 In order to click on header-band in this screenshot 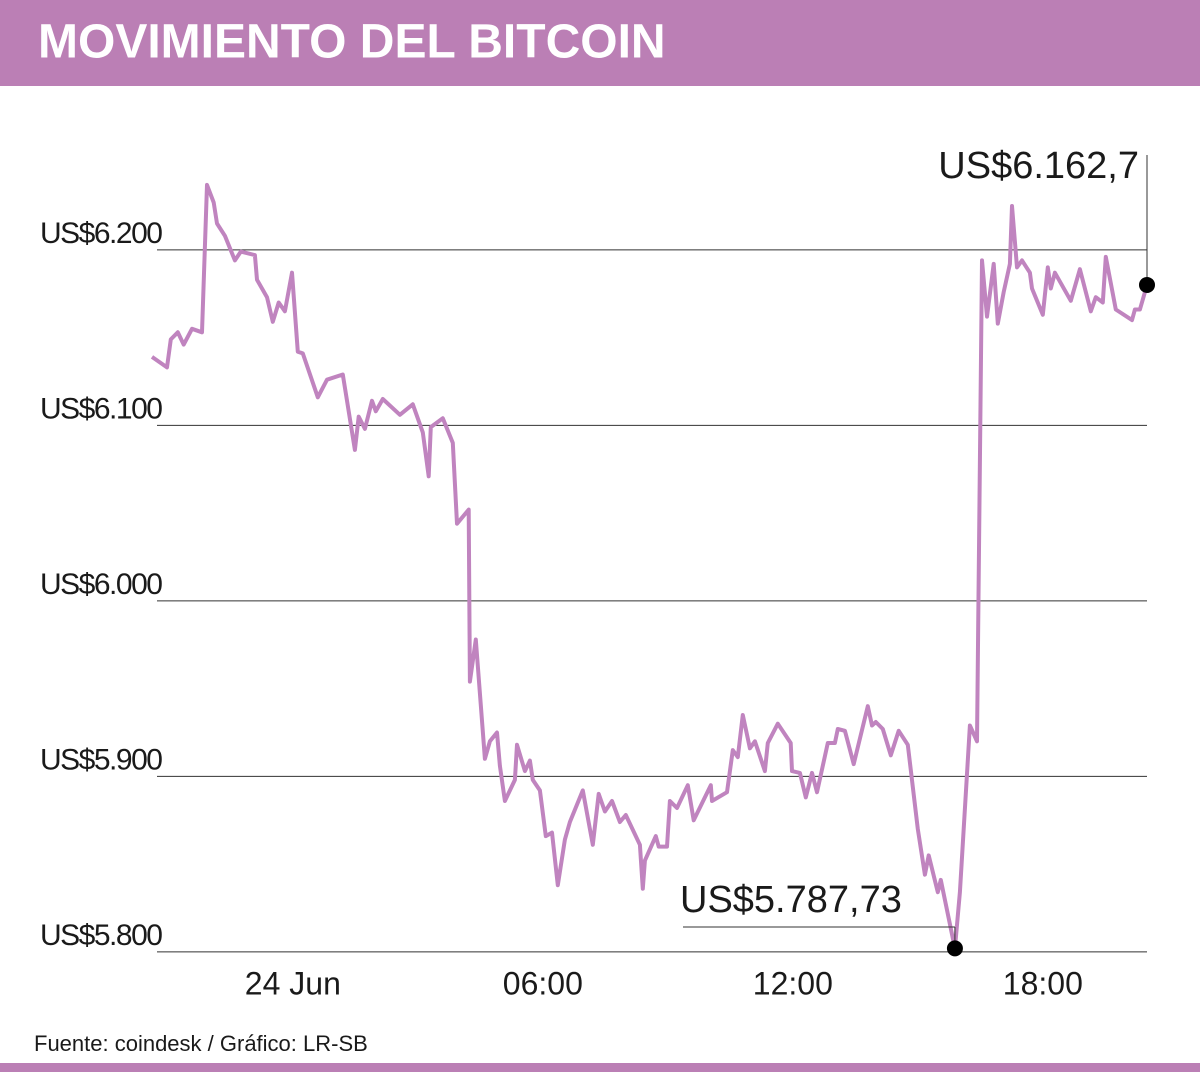, I will do `click(600, 43)`.